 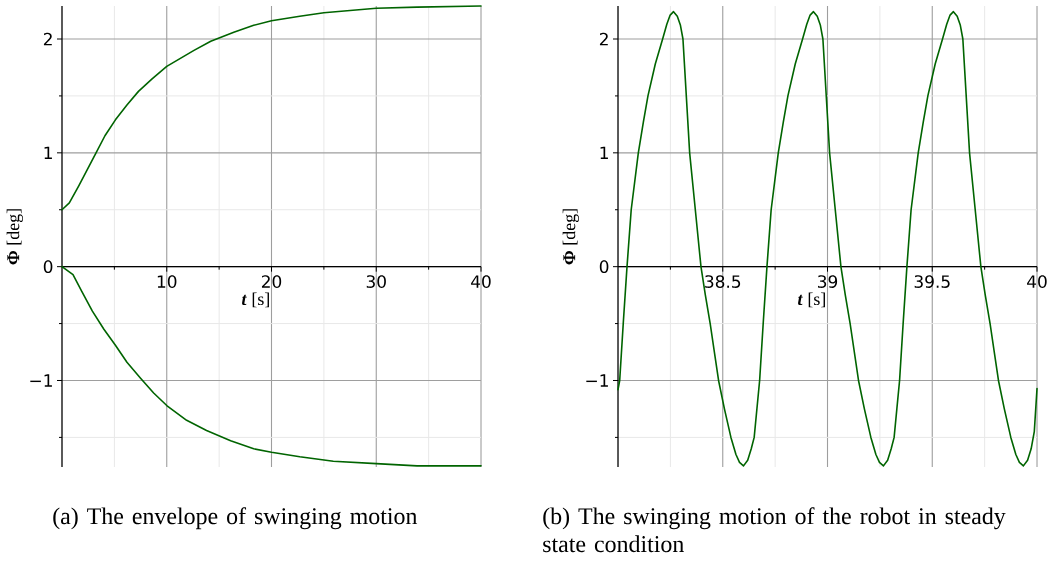 I want to click on x-tick-label: 38.5, so click(x=723, y=281).